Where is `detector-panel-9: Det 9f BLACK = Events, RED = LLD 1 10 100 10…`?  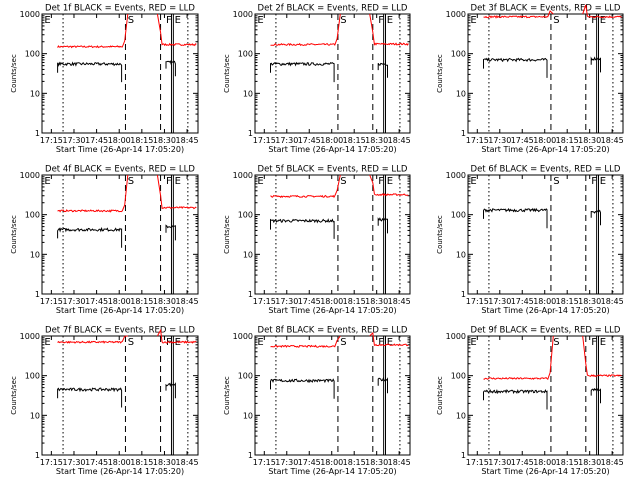 detector-panel-9: Det 9f BLACK = Events, RED = LLD 1 10 100 10… is located at coordinates (530, 401).